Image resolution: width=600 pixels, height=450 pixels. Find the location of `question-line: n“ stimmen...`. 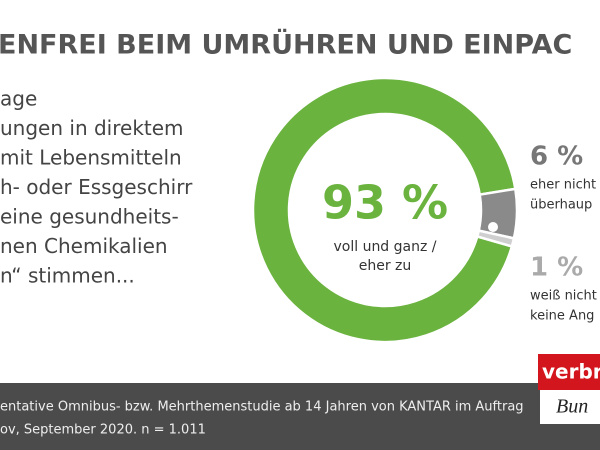

question-line: n“ stimmen... is located at coordinates (67, 276).